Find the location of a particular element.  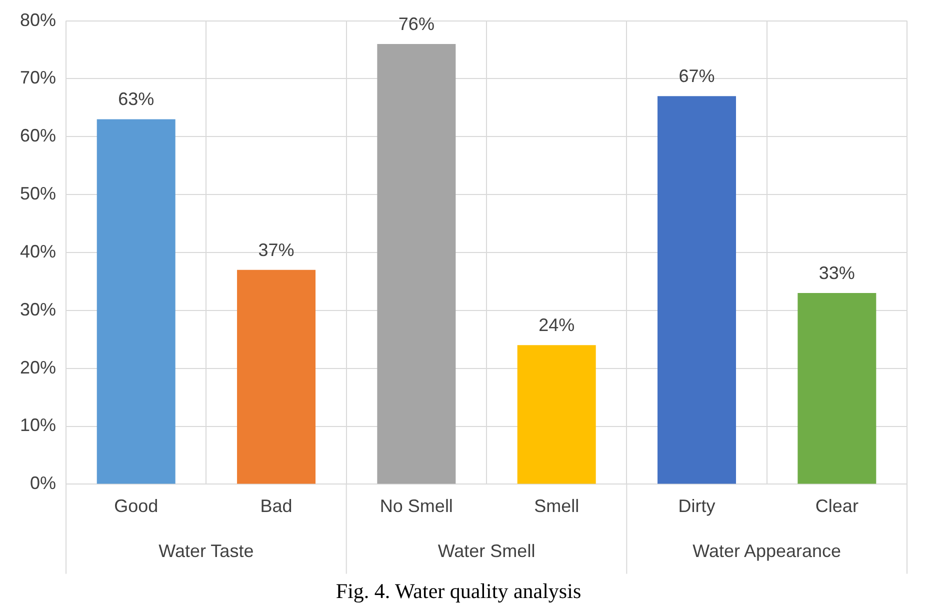

x-tick-label: Smell is located at coordinates (557, 506).